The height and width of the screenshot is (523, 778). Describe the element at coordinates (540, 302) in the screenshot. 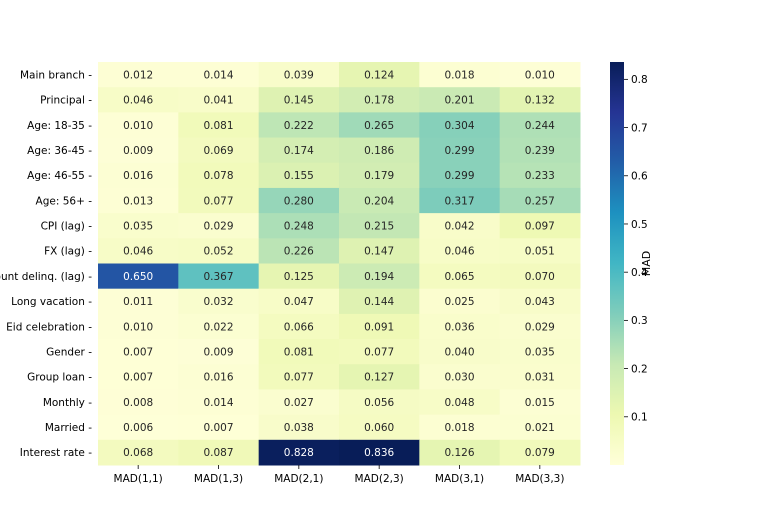

I see `cell-value-label: 0.043` at that location.